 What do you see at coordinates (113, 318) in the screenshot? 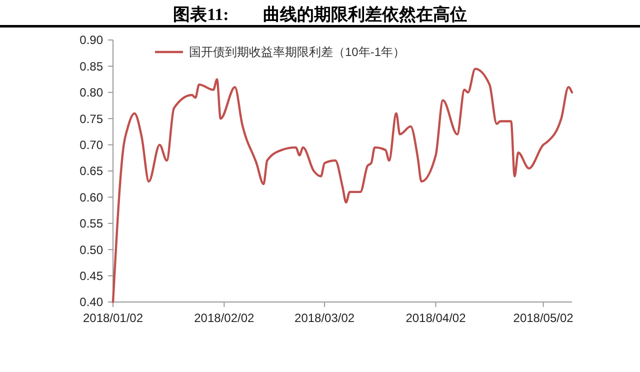
I see `x-tick-label: 2018/01/02` at bounding box center [113, 318].